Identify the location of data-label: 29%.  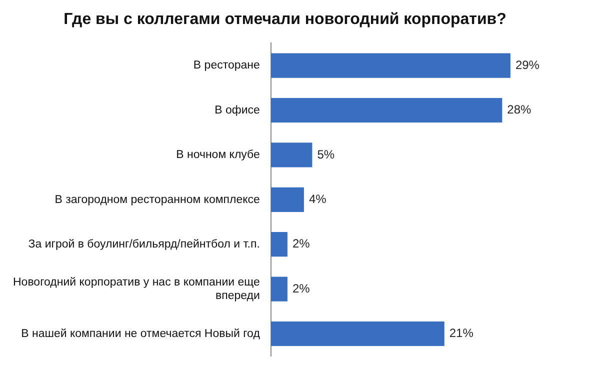
(527, 65).